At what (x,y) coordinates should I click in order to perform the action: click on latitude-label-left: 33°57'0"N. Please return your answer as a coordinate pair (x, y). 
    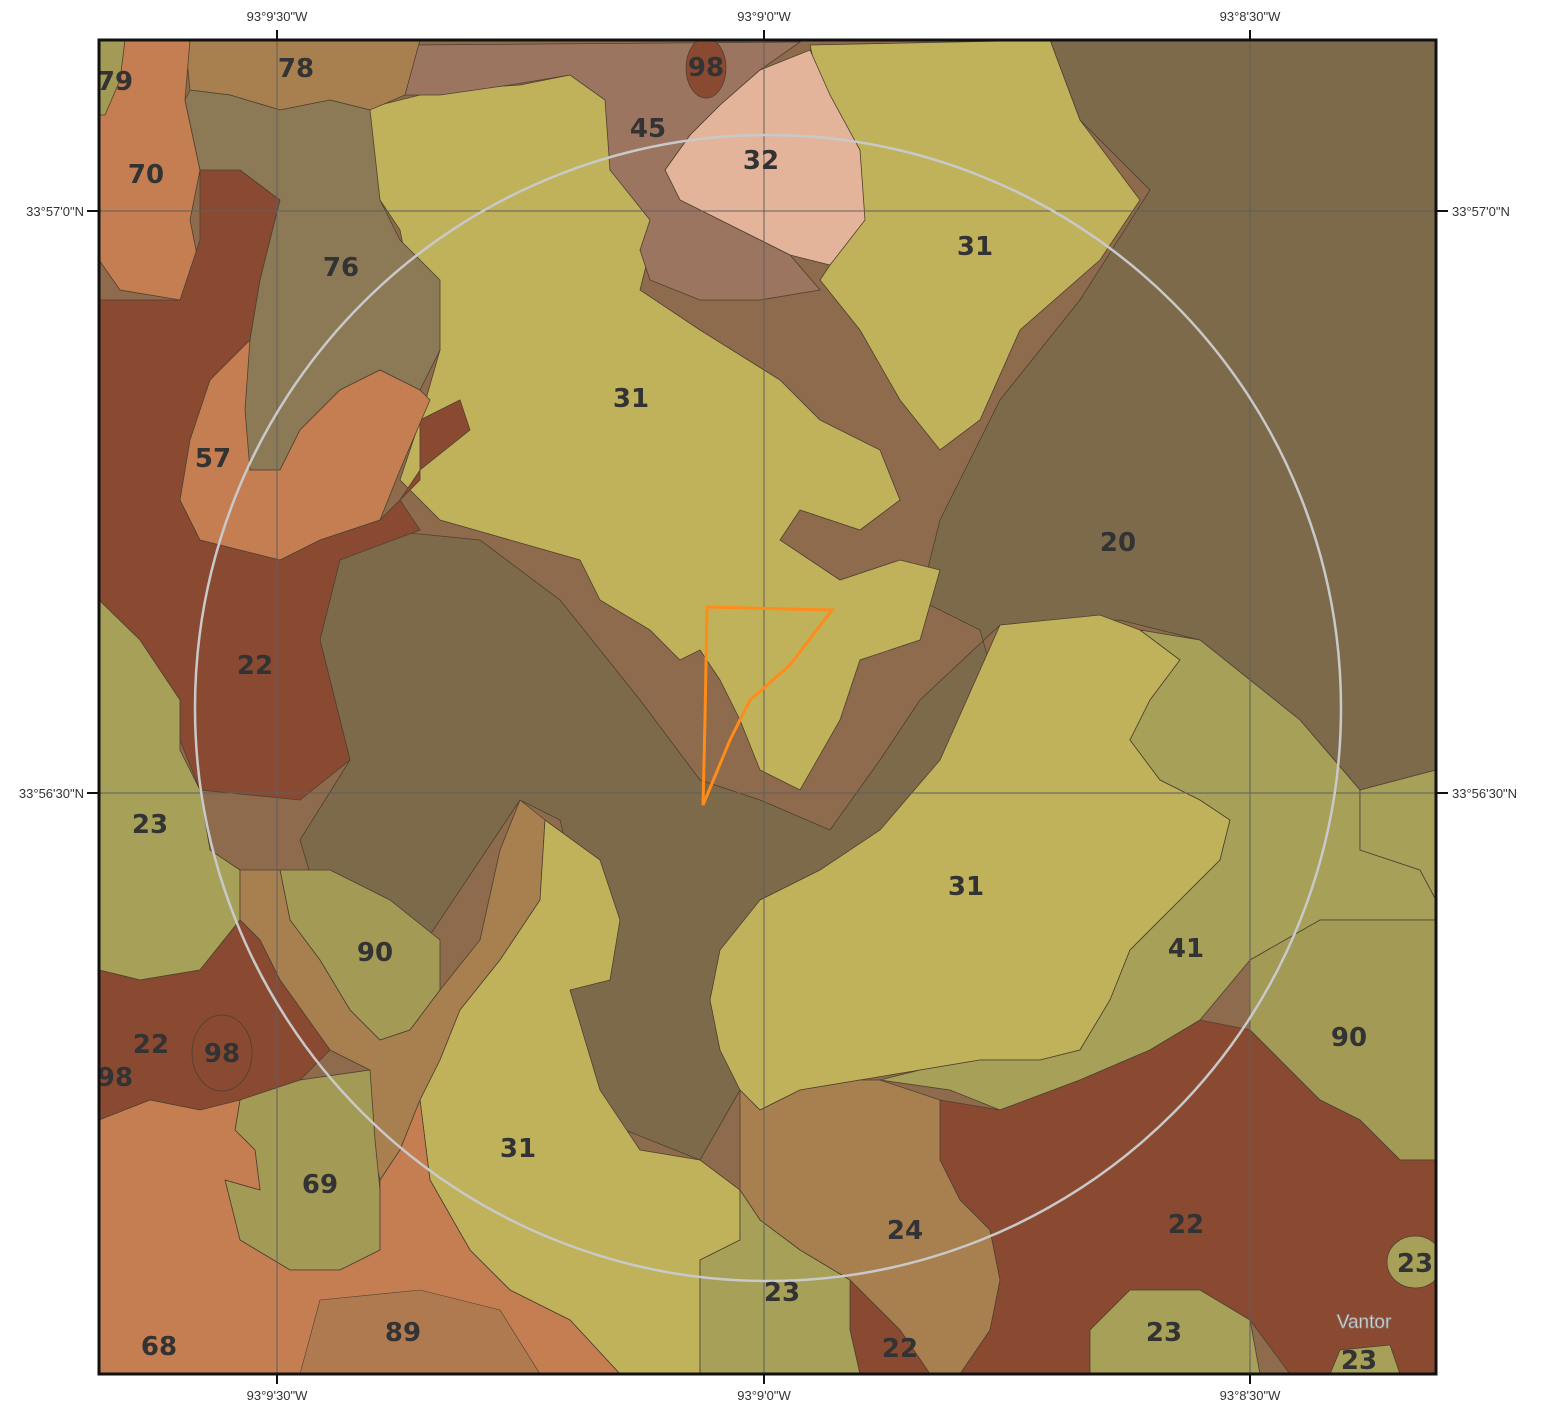
    Looking at the image, I should click on (55, 211).